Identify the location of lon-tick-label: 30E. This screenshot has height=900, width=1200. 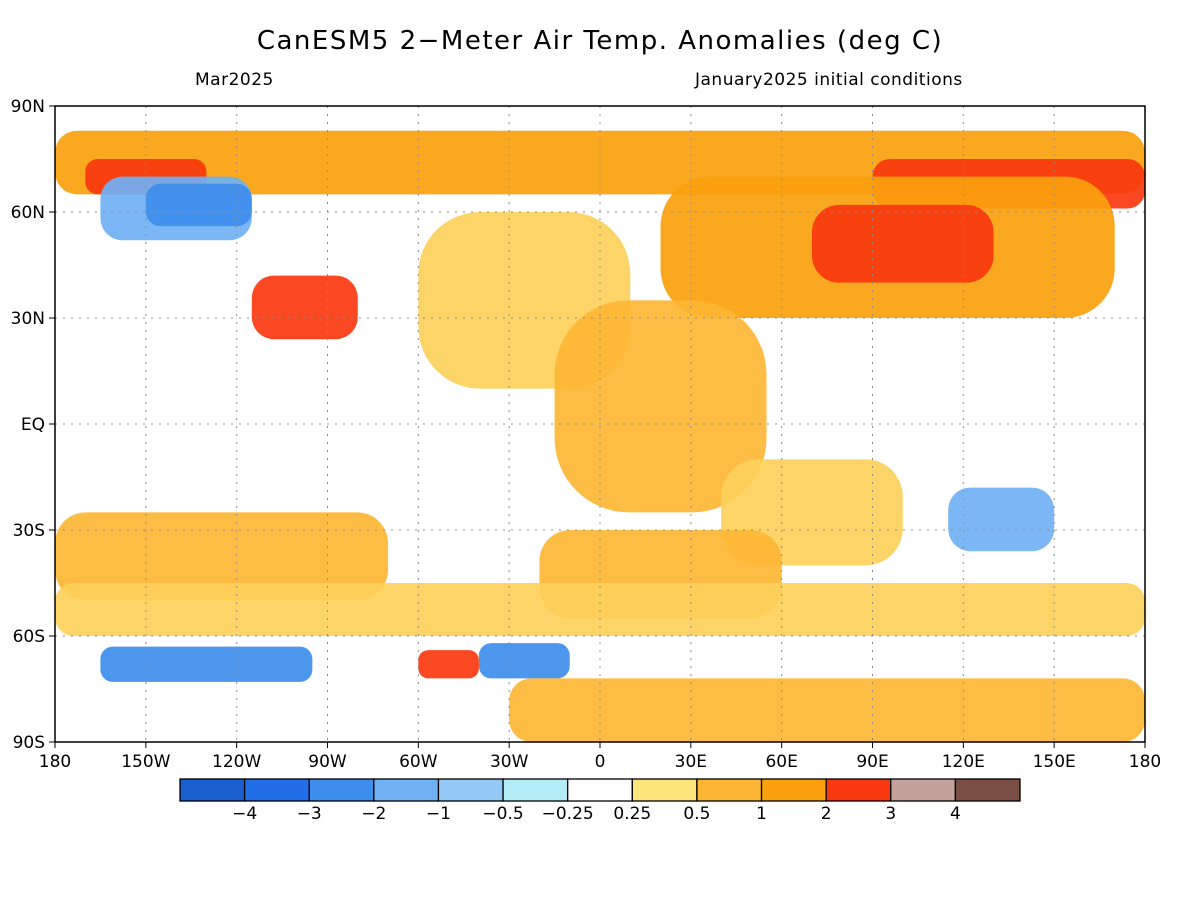
(691, 762).